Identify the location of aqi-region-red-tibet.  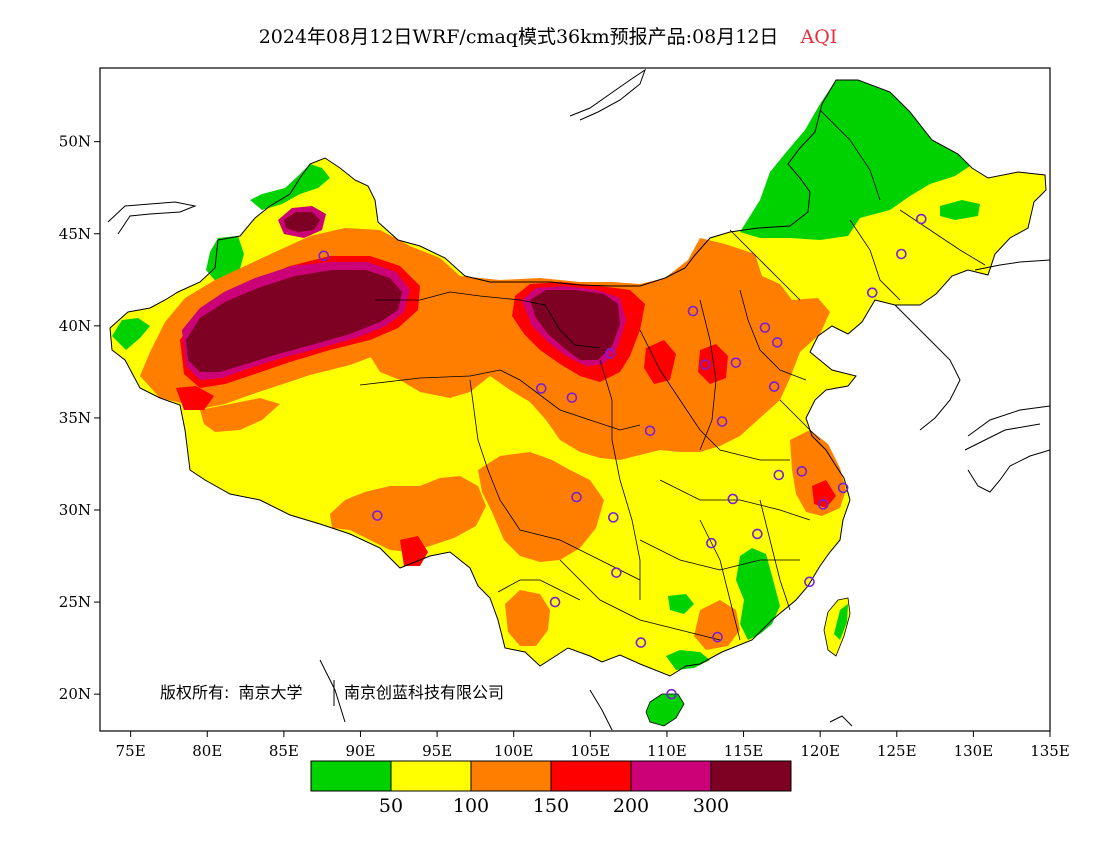
(414, 551).